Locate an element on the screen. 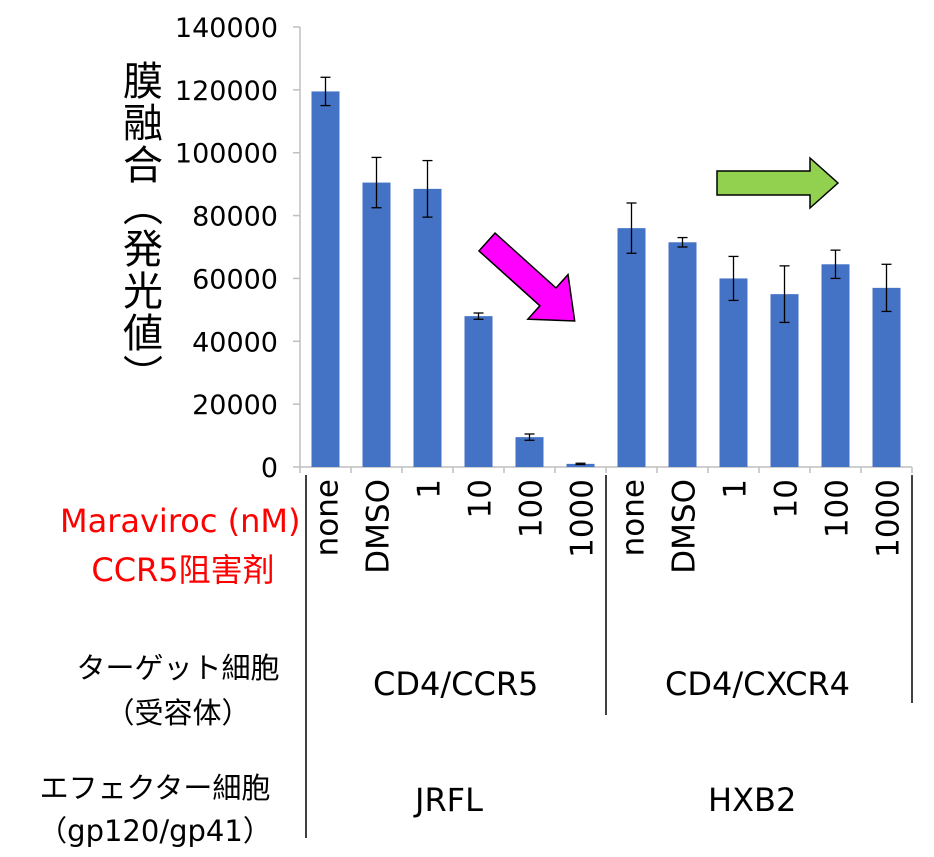 This screenshot has height=857, width=934. target-cell-label: ターゲット細胞 is located at coordinates (178, 668).